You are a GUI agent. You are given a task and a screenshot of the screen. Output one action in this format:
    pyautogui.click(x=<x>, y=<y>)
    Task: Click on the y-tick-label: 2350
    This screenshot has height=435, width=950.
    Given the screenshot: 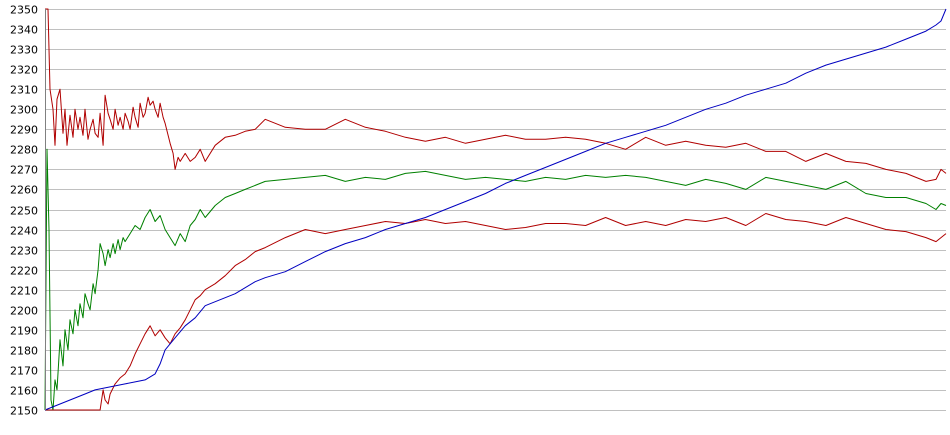 What is the action you would take?
    pyautogui.click(x=24, y=10)
    